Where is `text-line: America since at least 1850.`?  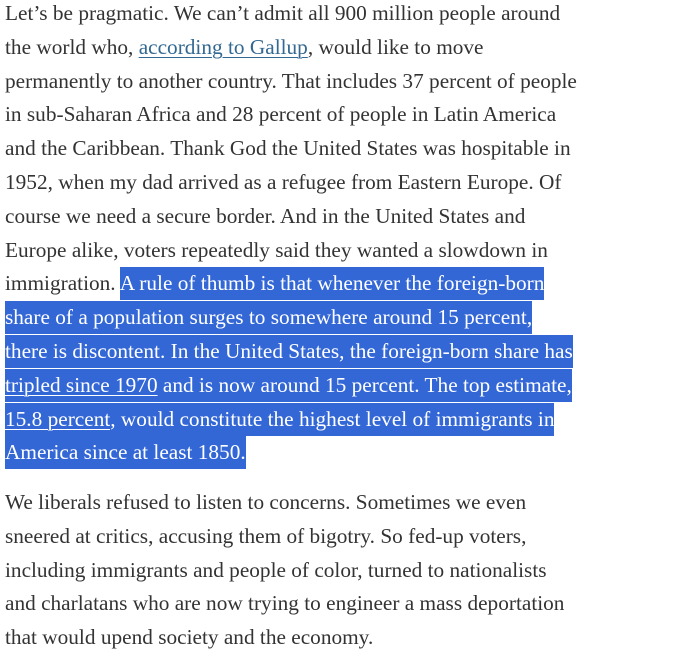 text-line: America since at least 1850. is located at coordinates (291, 453).